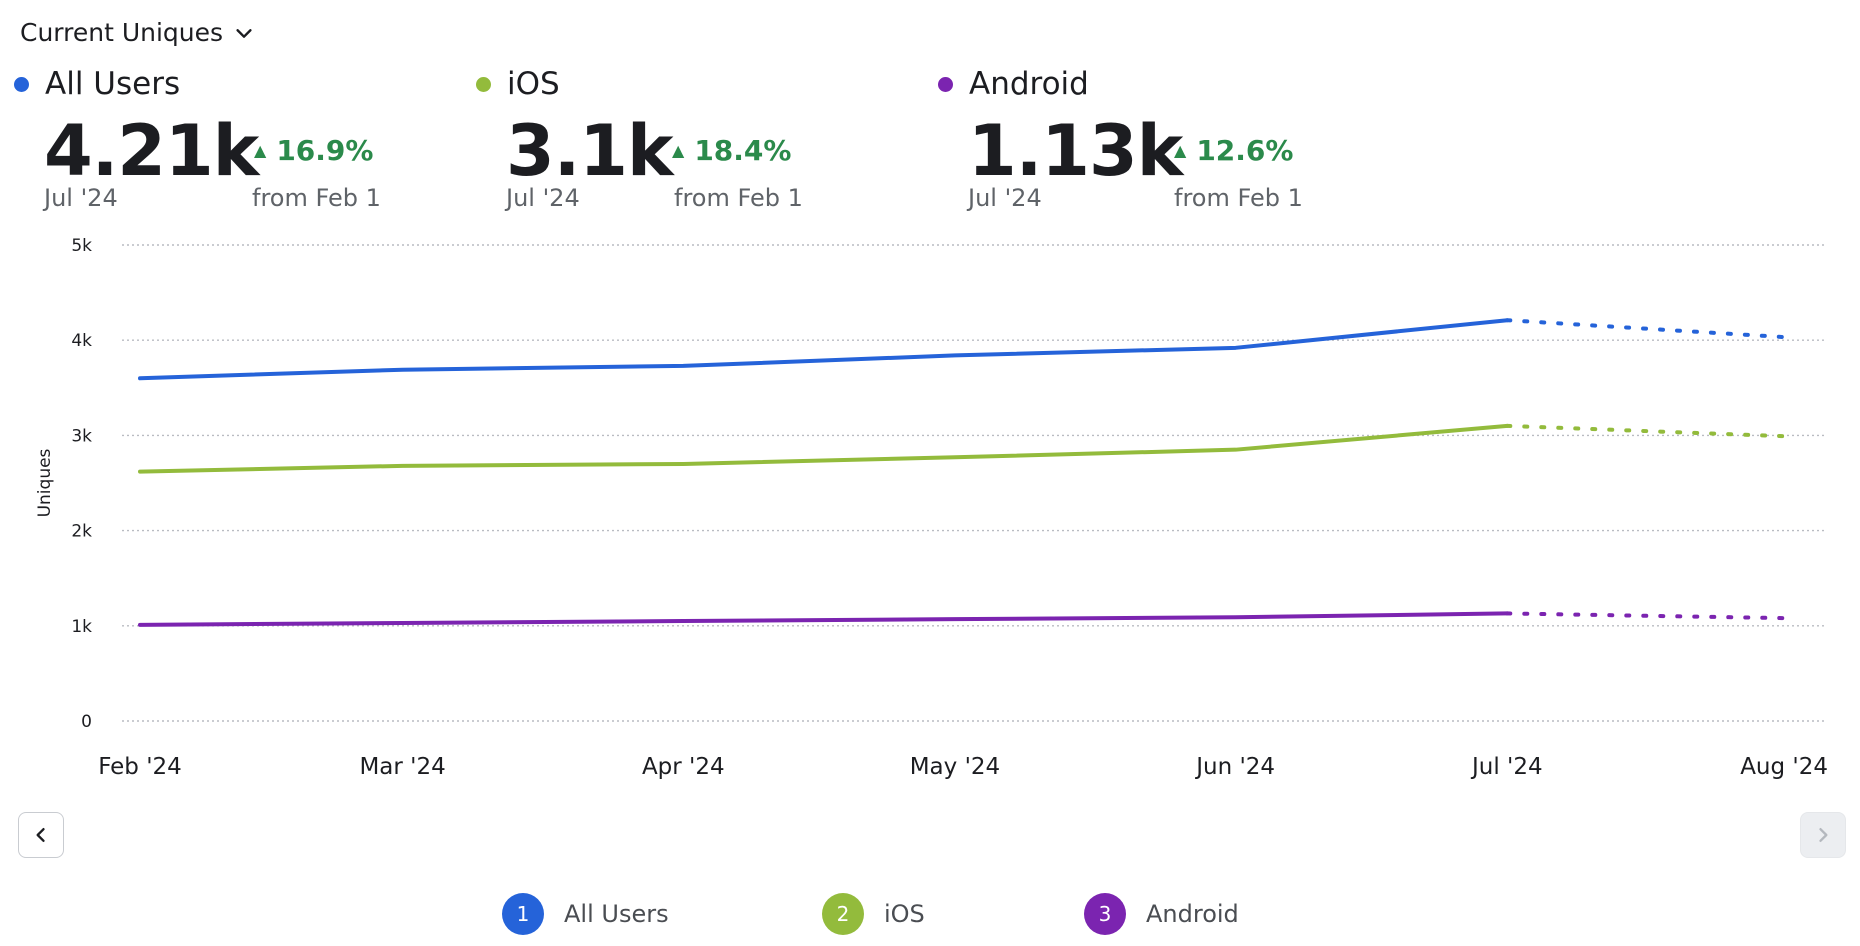 The height and width of the screenshot is (946, 1860). I want to click on legend-number-badge: 3, so click(1105, 914).